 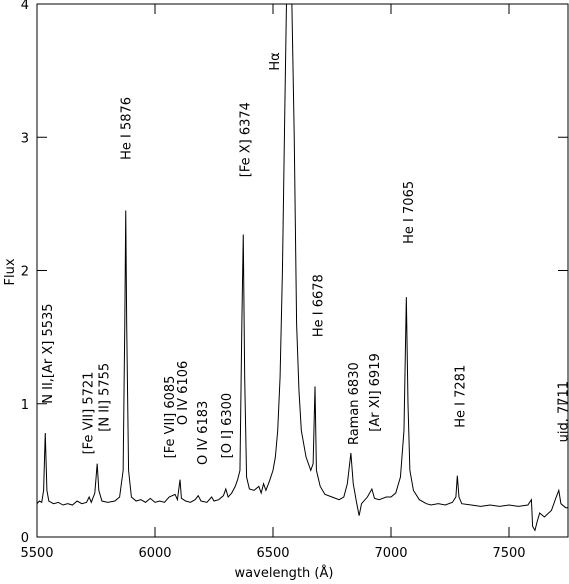 I want to click on line-annotation: He I 7065, so click(x=409, y=212).